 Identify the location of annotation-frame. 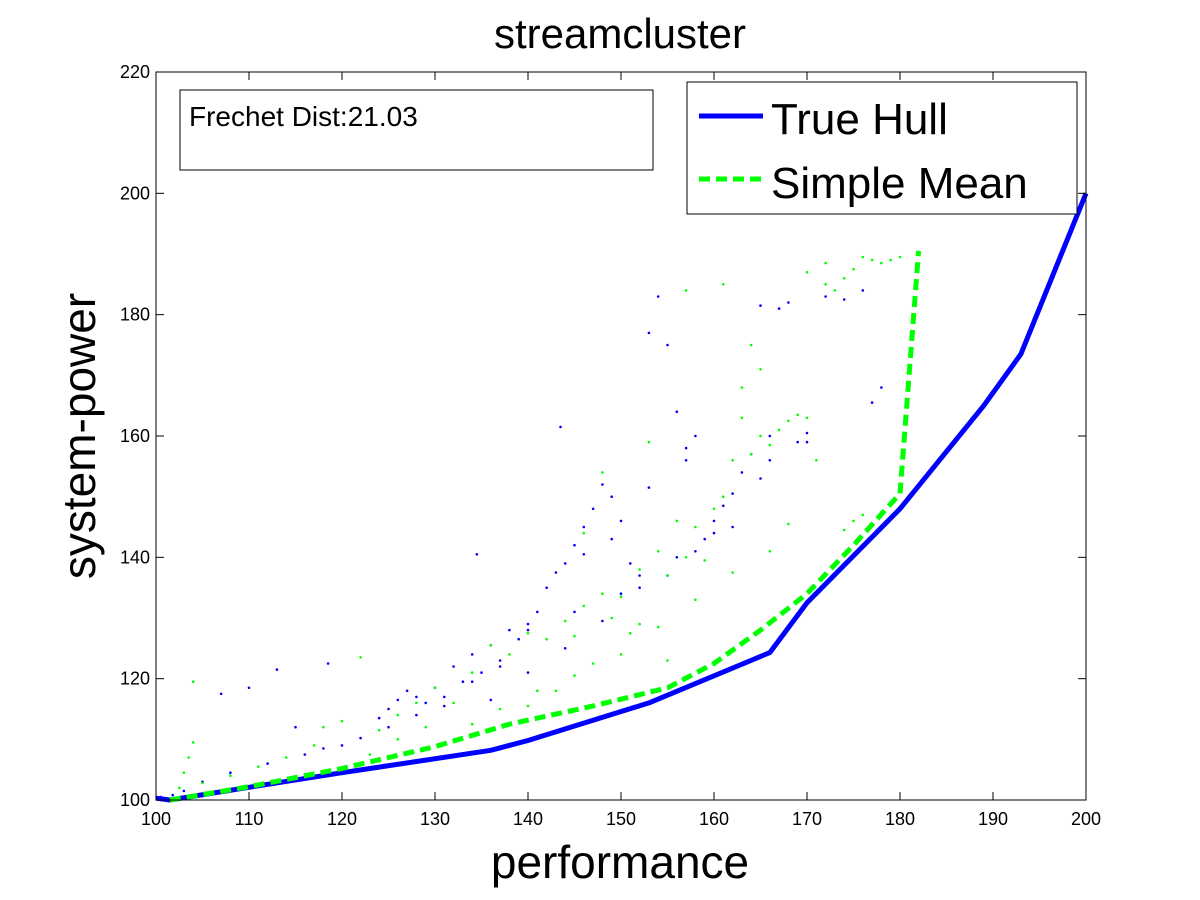
(416, 130).